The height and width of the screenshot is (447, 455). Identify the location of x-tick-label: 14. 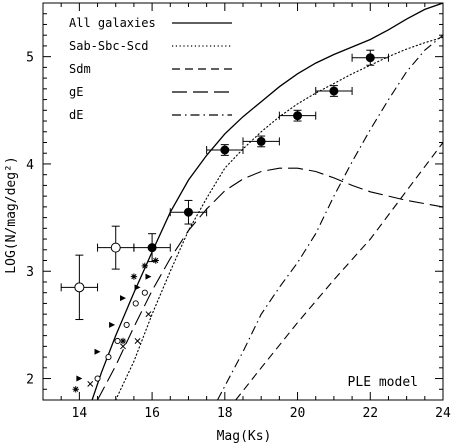
(80, 413).